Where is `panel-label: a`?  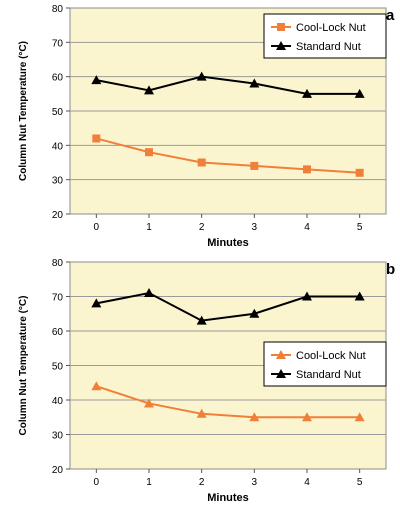
panel-label: a is located at coordinates (390, 15).